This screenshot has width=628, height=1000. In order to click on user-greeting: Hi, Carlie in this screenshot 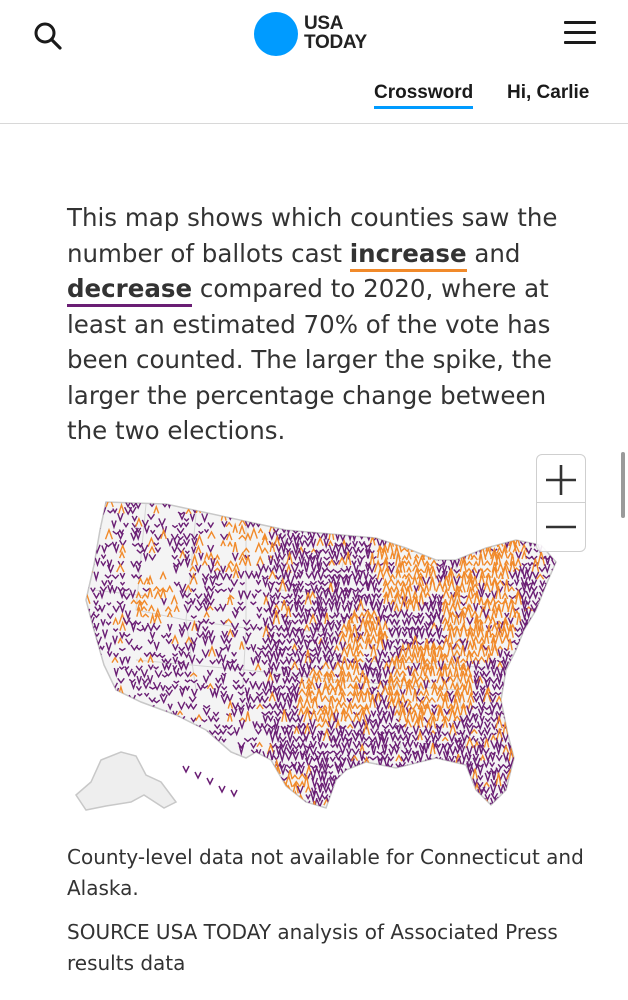, I will do `click(548, 92)`.